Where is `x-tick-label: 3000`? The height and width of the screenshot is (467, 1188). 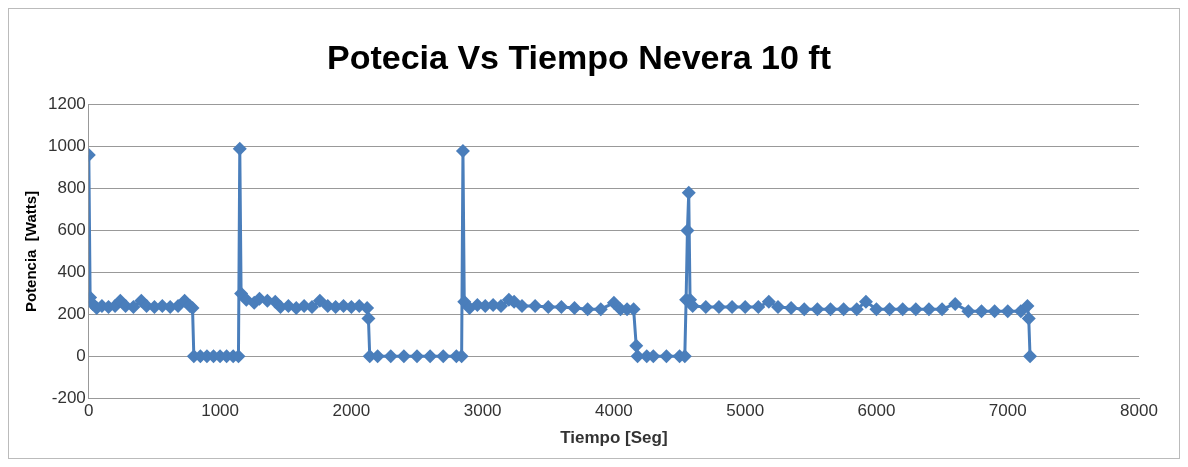 x-tick-label: 3000 is located at coordinates (482, 411).